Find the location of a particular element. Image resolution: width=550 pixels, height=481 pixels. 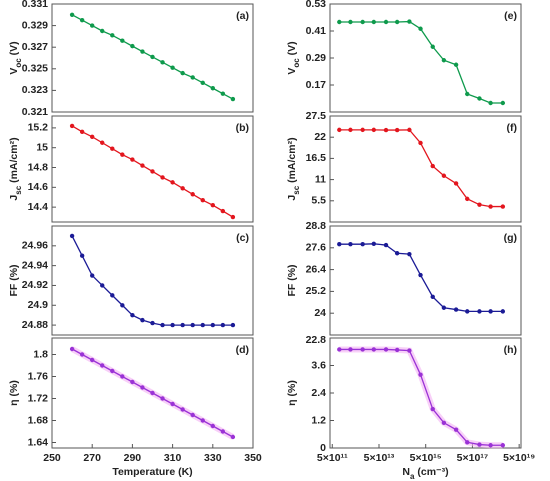

y-tick-label: 24.96 is located at coordinates (35, 246).